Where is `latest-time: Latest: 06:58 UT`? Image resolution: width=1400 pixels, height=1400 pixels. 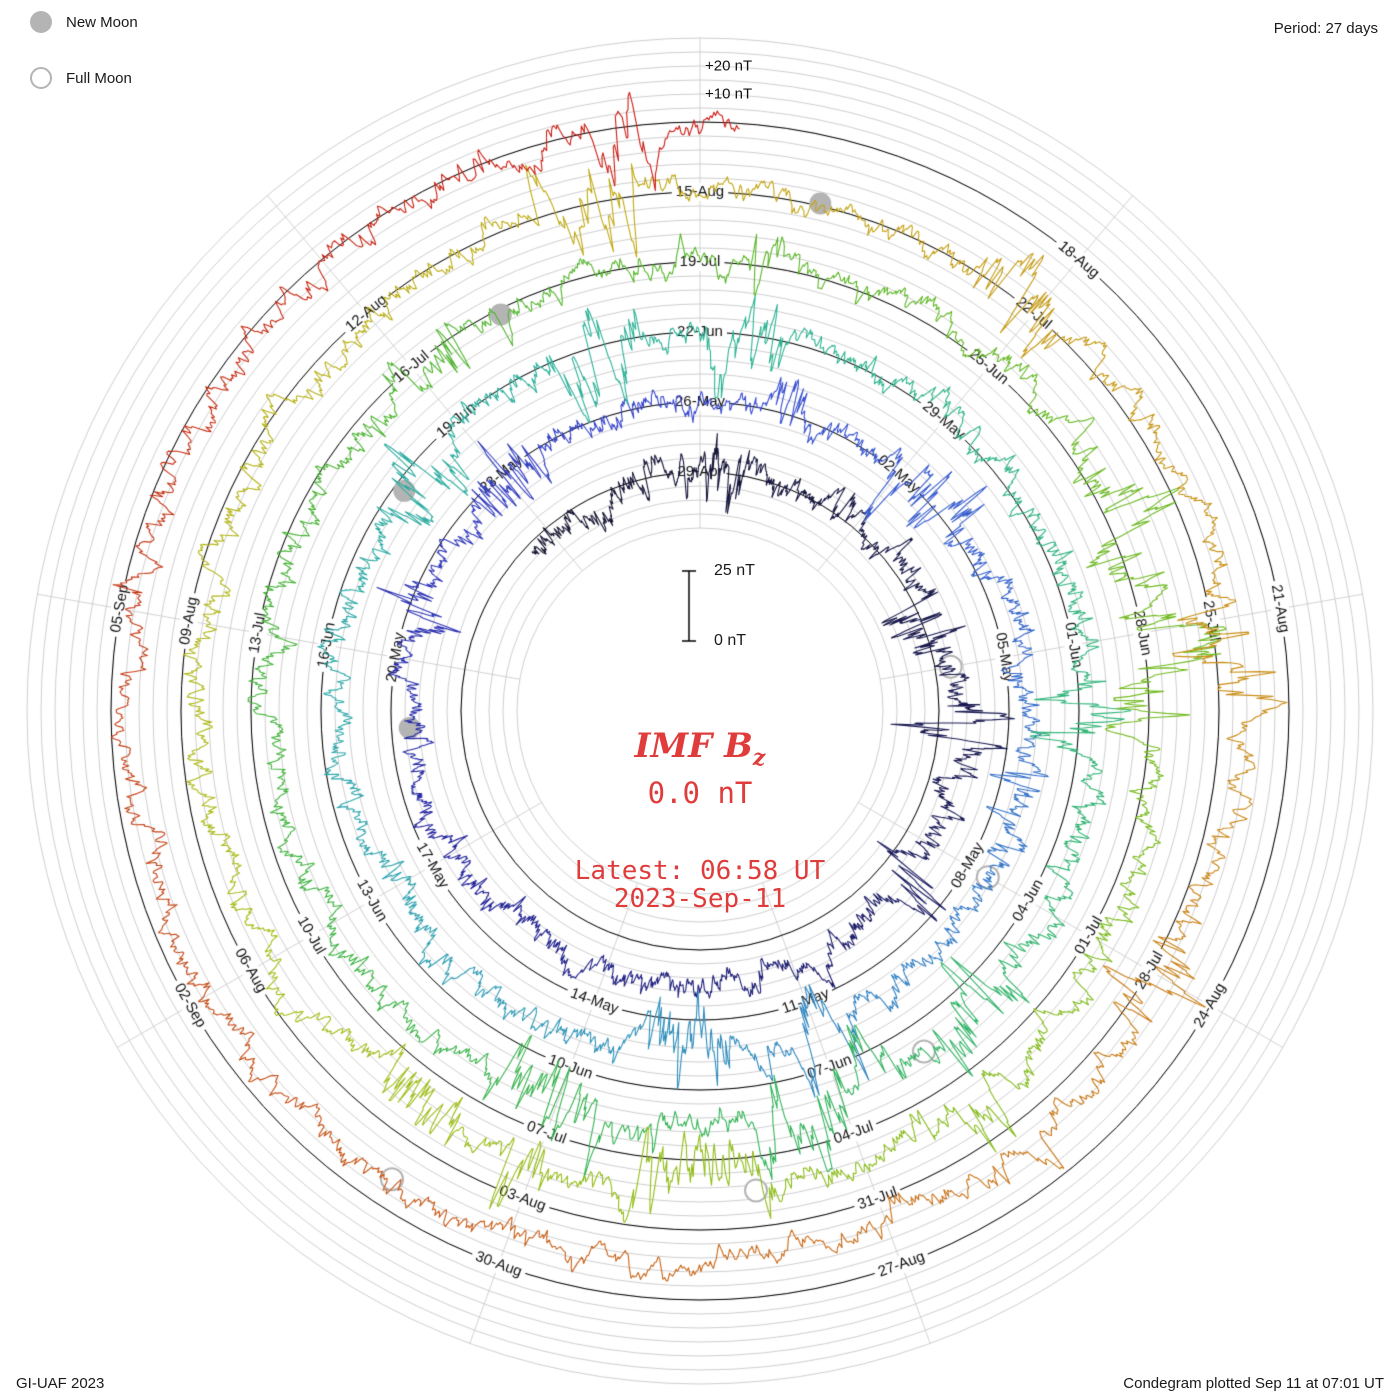
latest-time: Latest: 06:58 UT is located at coordinates (700, 871).